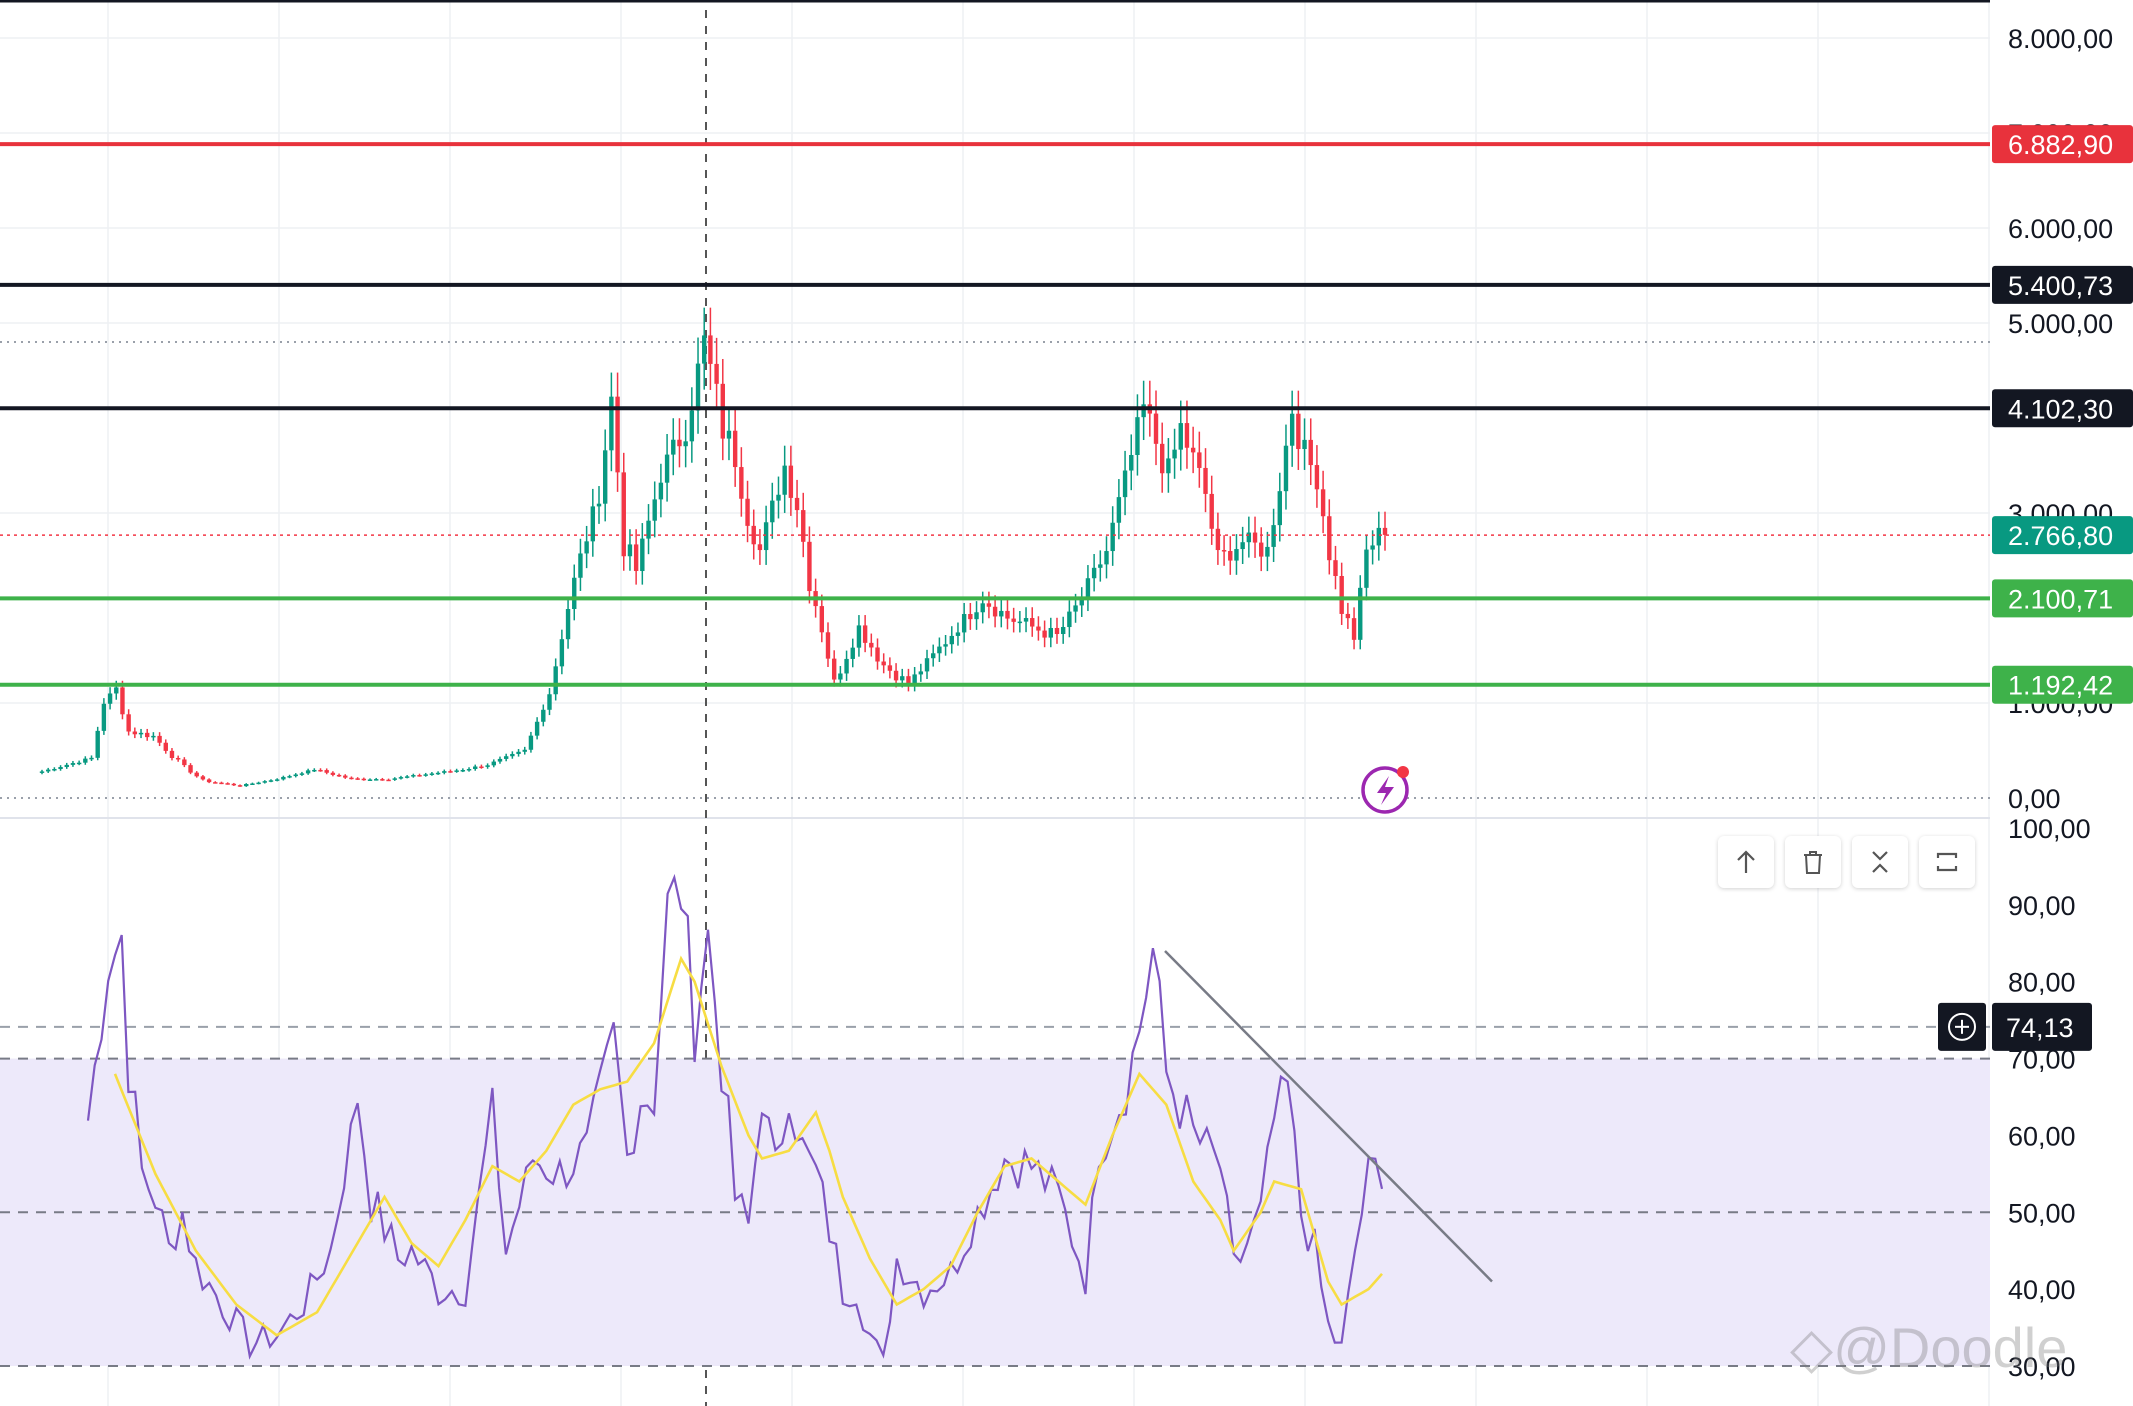  I want to click on trendline, so click(1328, 1116).